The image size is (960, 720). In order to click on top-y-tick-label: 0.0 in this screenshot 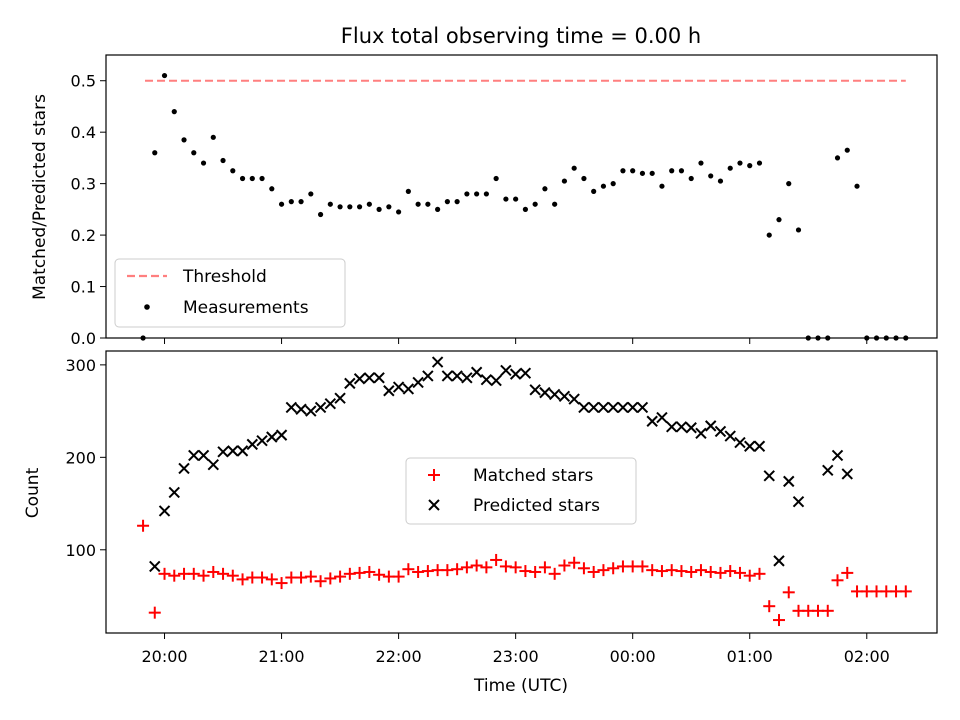, I will do `click(83, 338)`.